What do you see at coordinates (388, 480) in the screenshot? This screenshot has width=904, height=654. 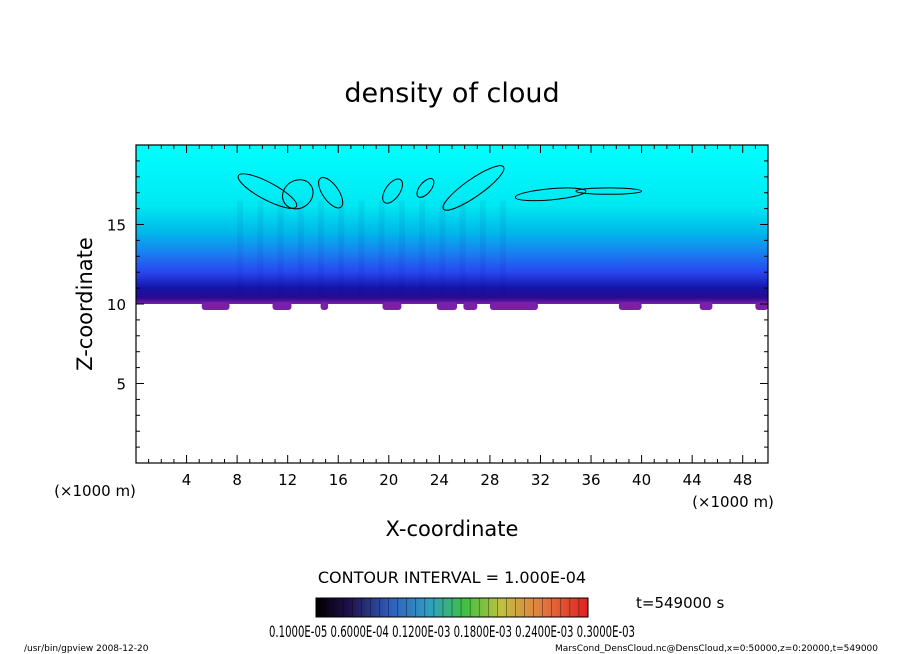 I see `x-tick-label: 20` at bounding box center [388, 480].